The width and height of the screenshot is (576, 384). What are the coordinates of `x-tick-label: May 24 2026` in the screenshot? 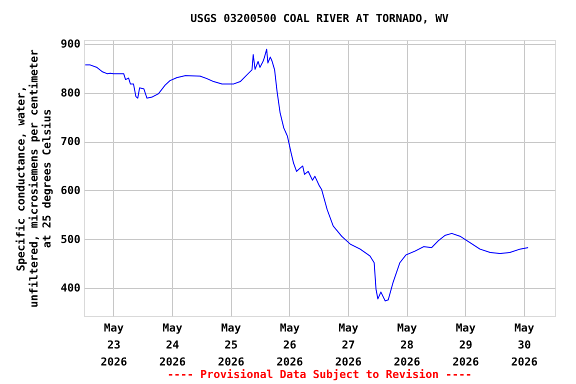 It's located at (172, 345).